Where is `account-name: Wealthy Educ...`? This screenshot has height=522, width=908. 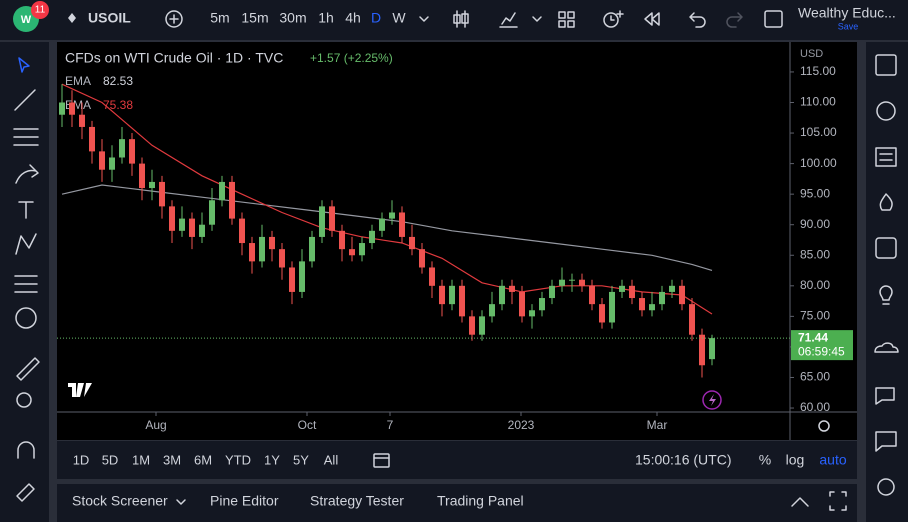
account-name: Wealthy Educ... is located at coordinates (847, 13).